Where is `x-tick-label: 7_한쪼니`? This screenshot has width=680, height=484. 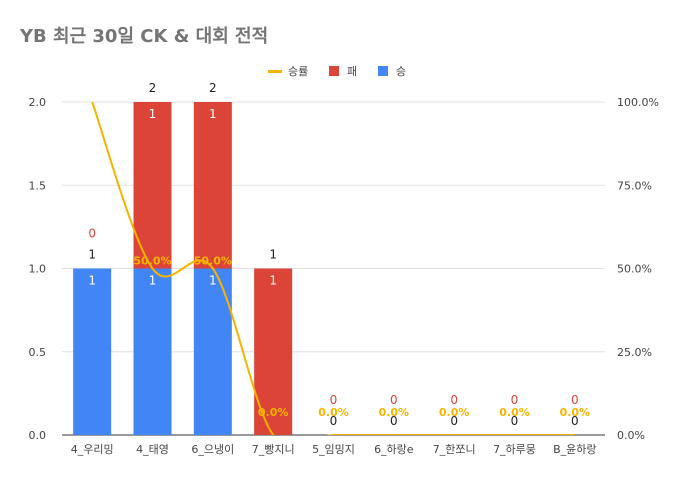
x-tick-label: 7_한쪼니 is located at coordinates (454, 449).